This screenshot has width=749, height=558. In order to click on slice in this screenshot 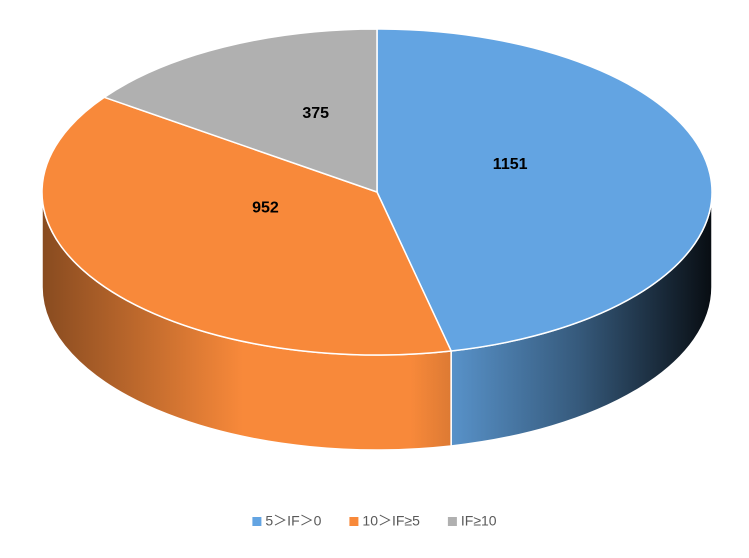, I will do `click(240, 111)`.